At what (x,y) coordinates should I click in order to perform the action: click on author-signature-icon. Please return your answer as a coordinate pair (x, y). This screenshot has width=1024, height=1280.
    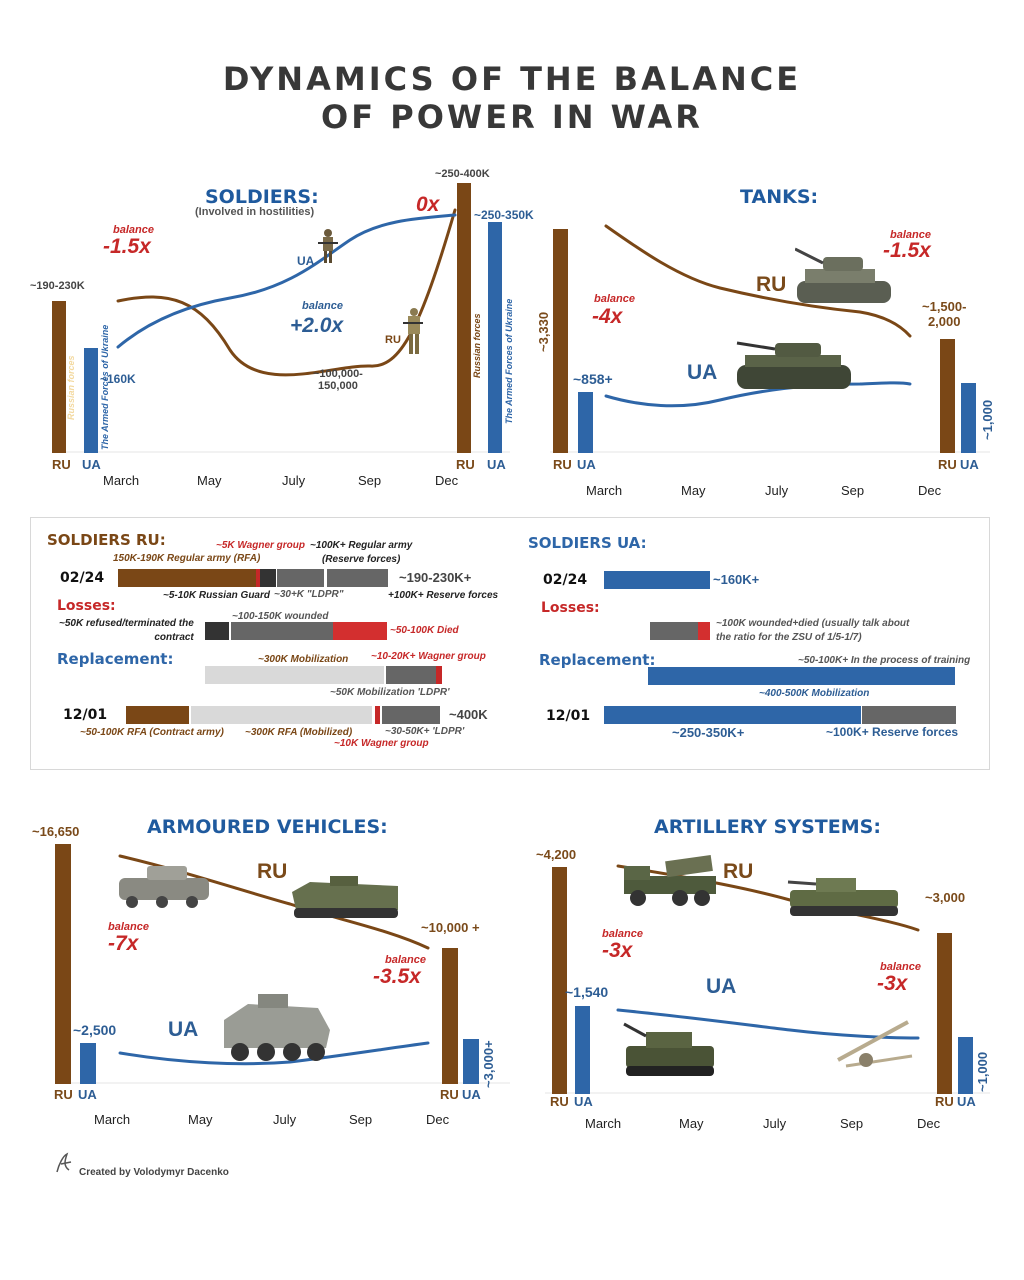
    Looking at the image, I should click on (64, 1162).